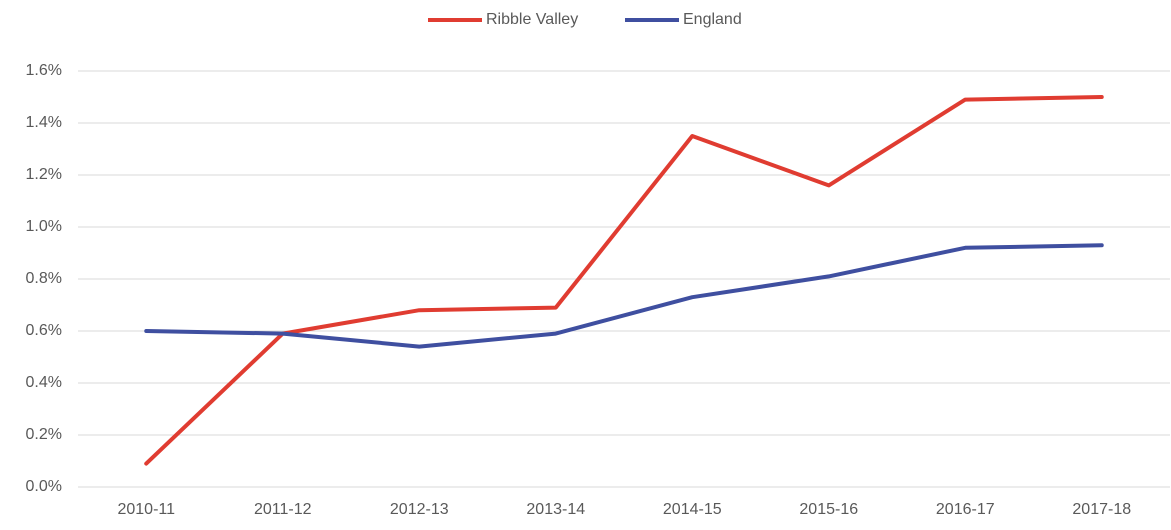 The width and height of the screenshot is (1171, 530). What do you see at coordinates (692, 509) in the screenshot?
I see `x-tick-label: 2014-15` at bounding box center [692, 509].